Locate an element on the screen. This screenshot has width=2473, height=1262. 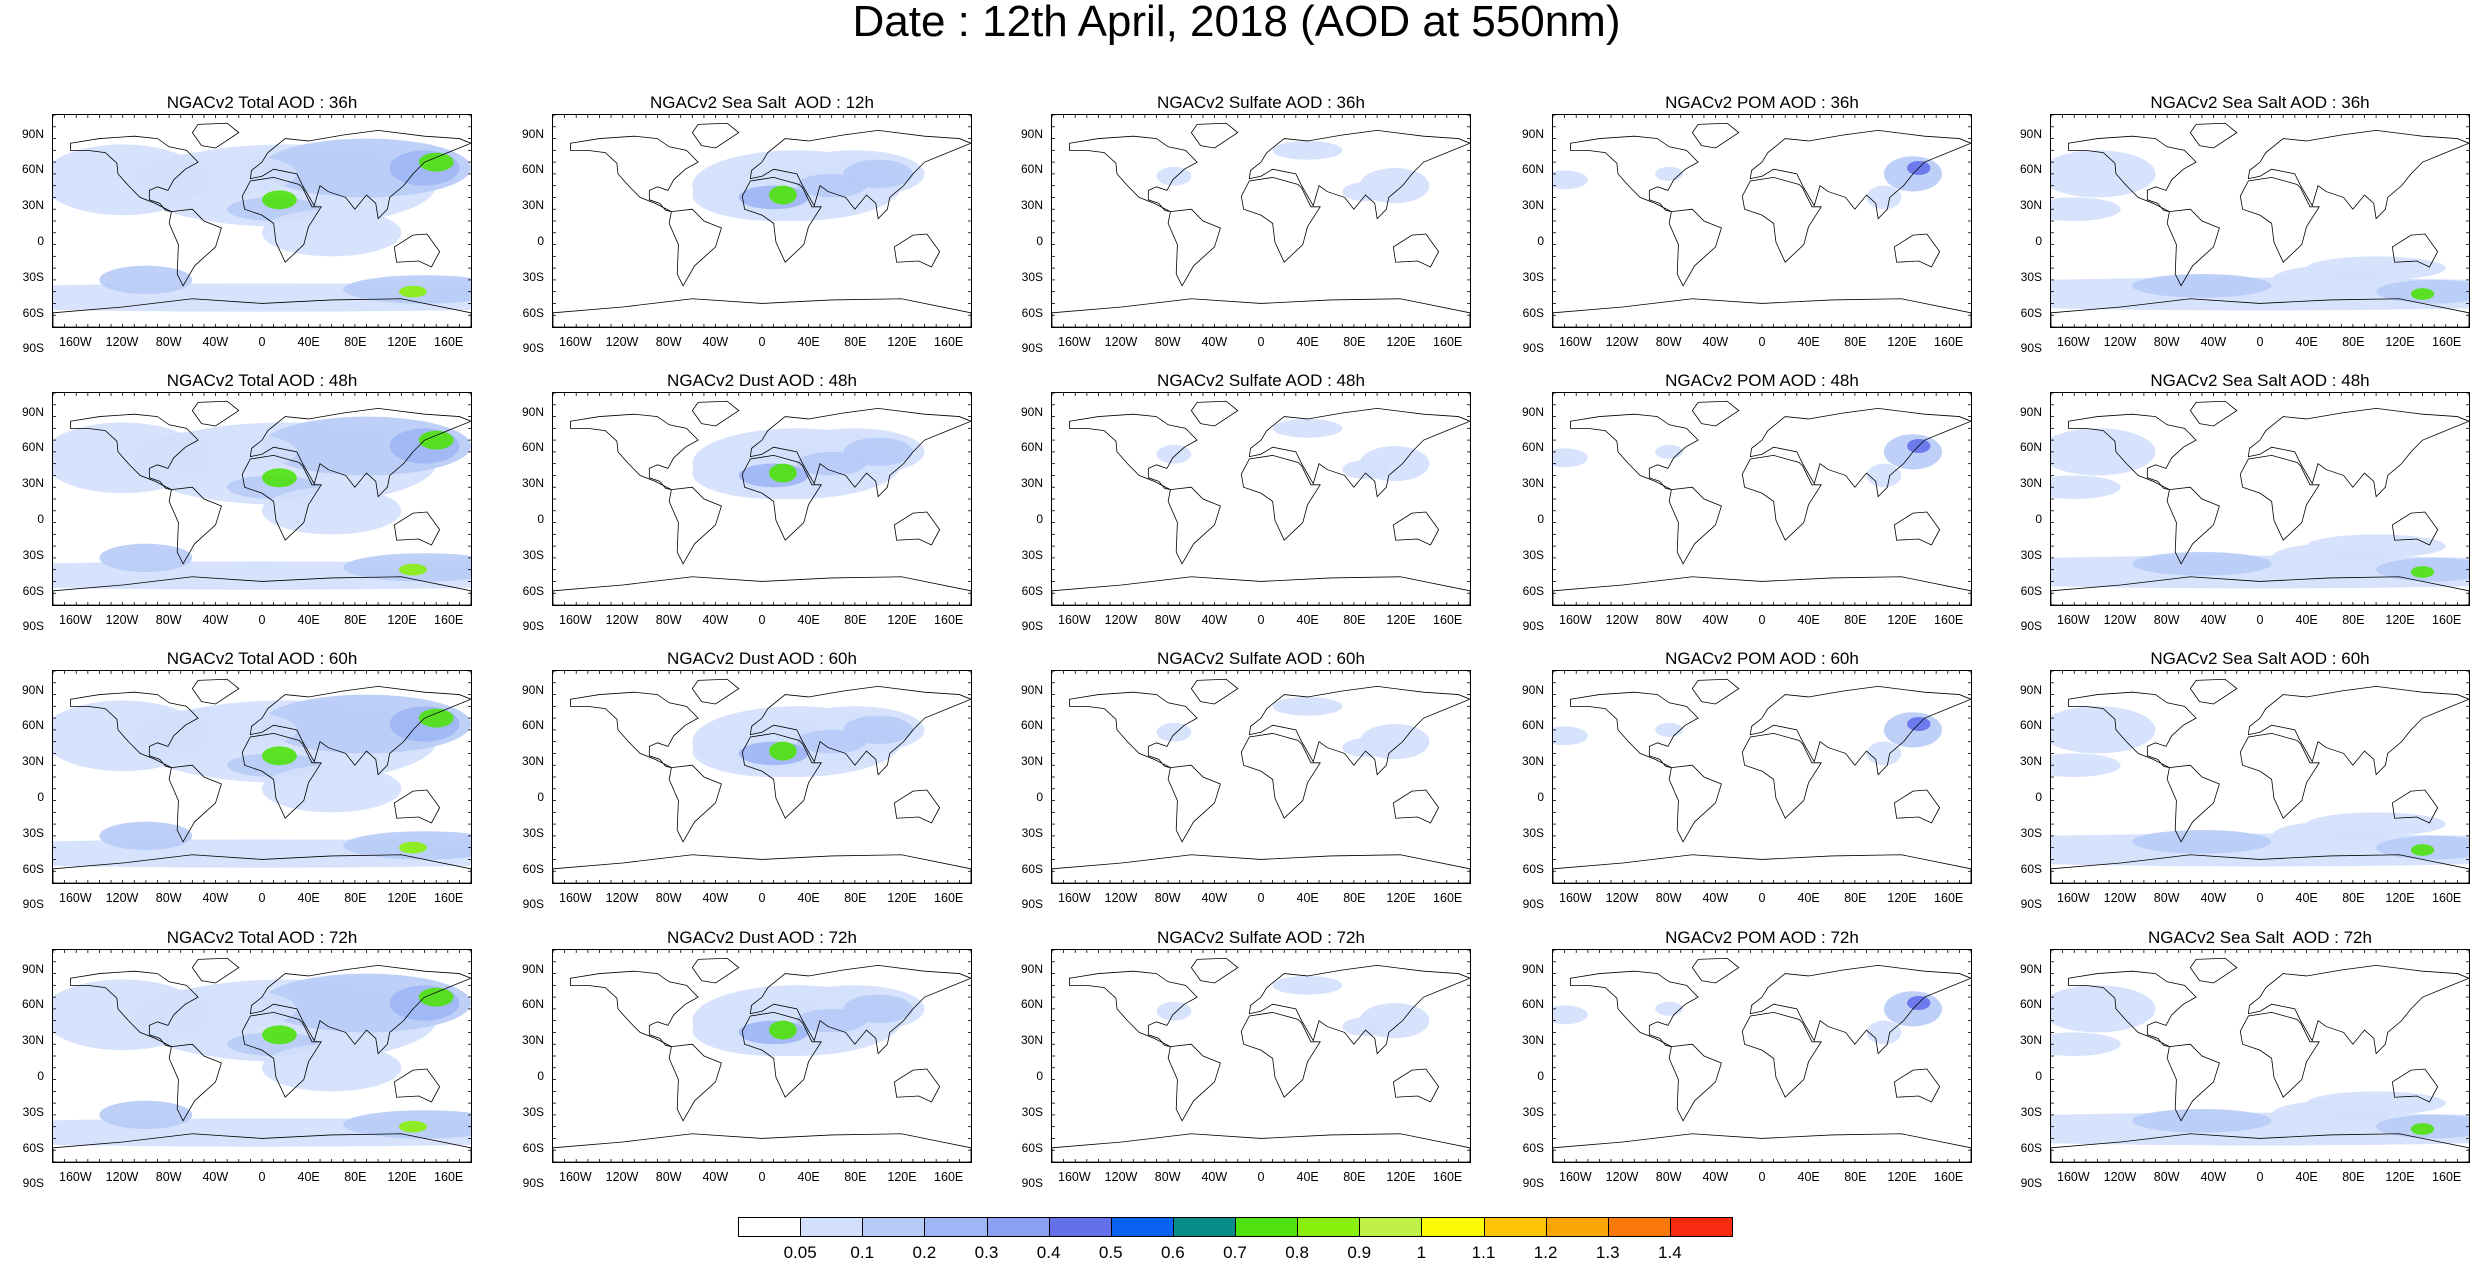
latitude-label: 30N is located at coordinates (32, 205).